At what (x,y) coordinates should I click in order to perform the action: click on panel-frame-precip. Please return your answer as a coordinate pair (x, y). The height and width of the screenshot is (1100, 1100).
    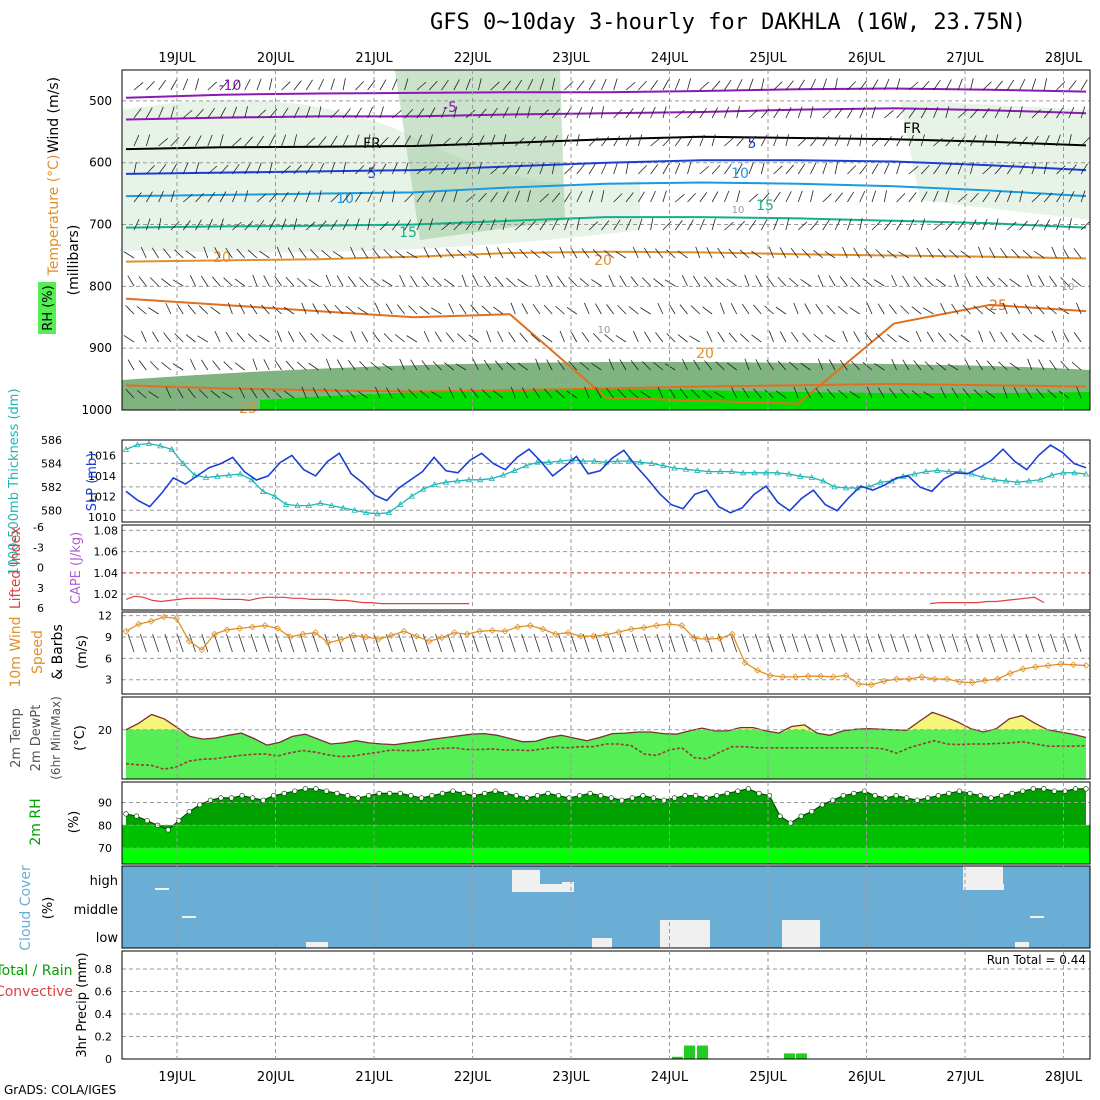
    Looking at the image, I should click on (606, 1005).